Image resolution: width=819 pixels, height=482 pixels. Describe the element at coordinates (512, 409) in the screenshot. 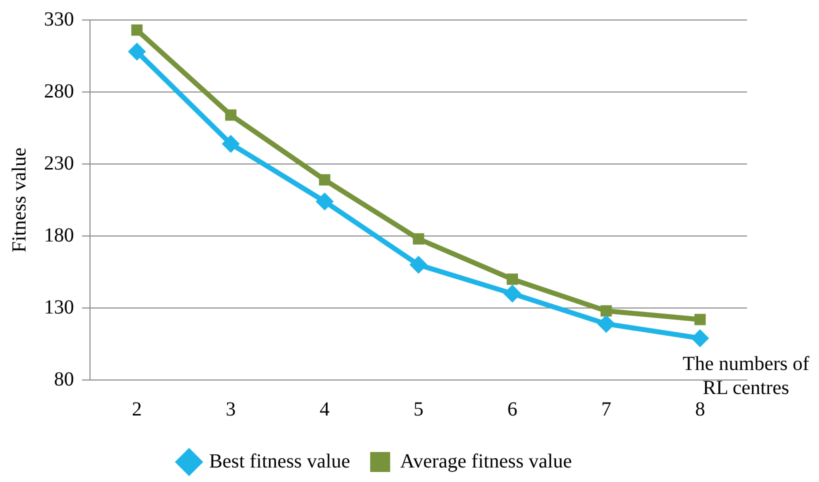

I see `x-tick-label: 6` at that location.